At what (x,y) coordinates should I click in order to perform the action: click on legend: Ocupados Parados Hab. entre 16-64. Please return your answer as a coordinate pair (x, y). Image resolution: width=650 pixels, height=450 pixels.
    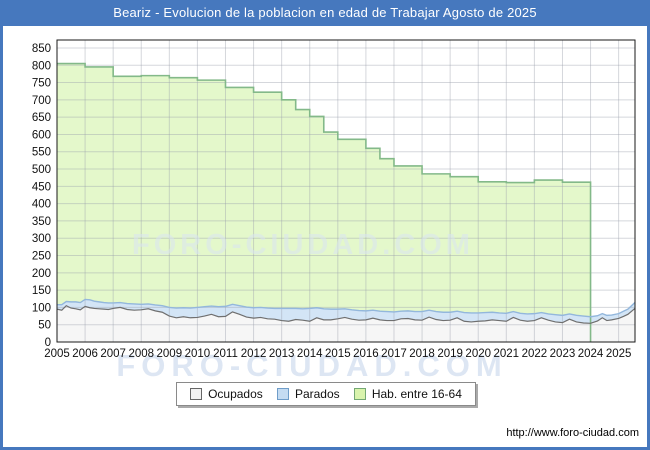
    Looking at the image, I should click on (326, 394).